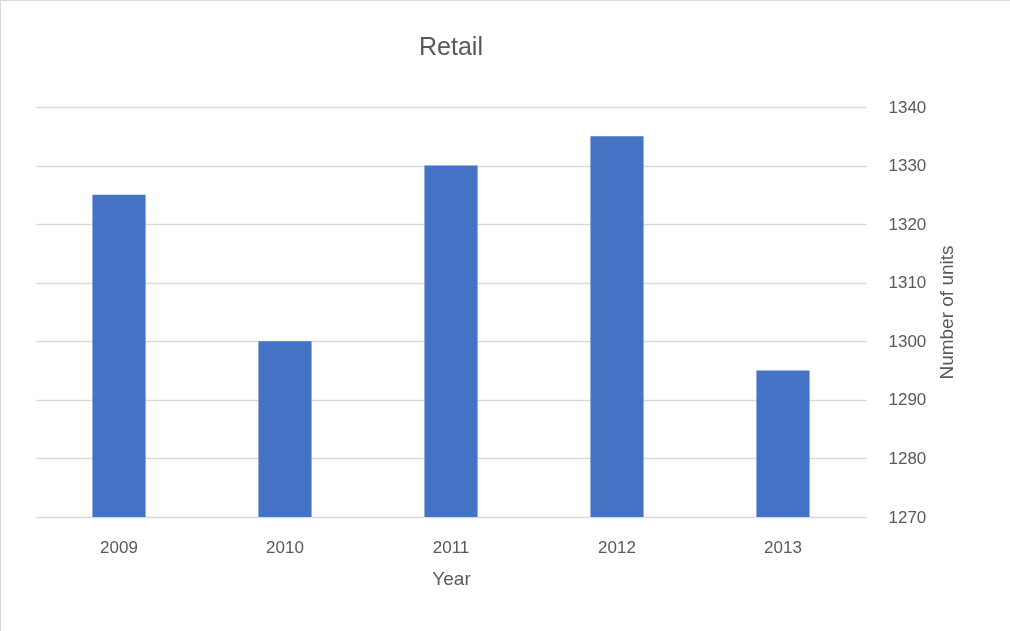 This screenshot has width=1010, height=631. What do you see at coordinates (907, 400) in the screenshot?
I see `y-tick-label: 1290` at bounding box center [907, 400].